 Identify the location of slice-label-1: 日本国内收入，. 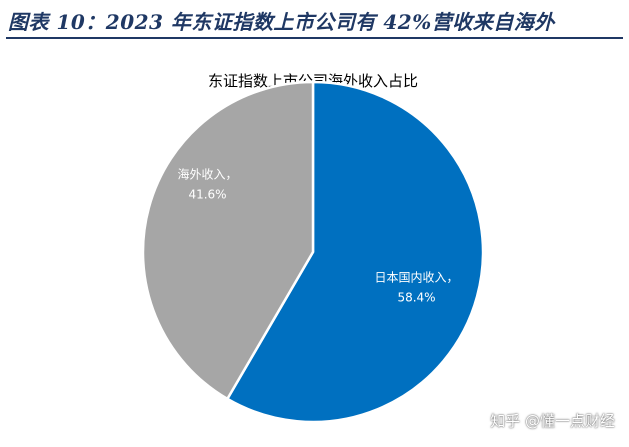
(416, 277).